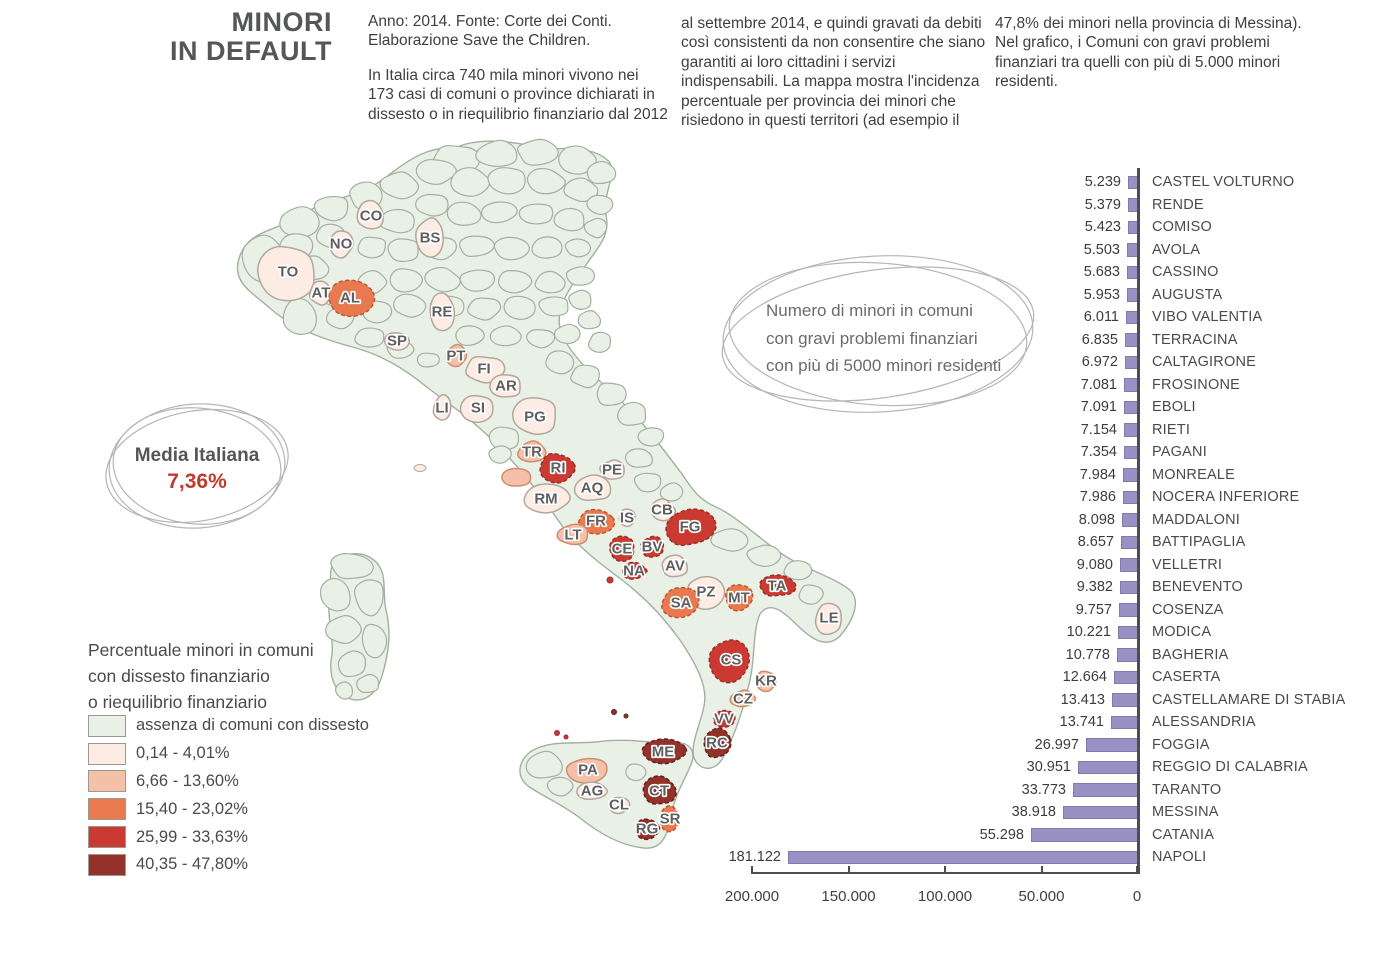  I want to click on bar-city-label: PAGANI, so click(1179, 452).